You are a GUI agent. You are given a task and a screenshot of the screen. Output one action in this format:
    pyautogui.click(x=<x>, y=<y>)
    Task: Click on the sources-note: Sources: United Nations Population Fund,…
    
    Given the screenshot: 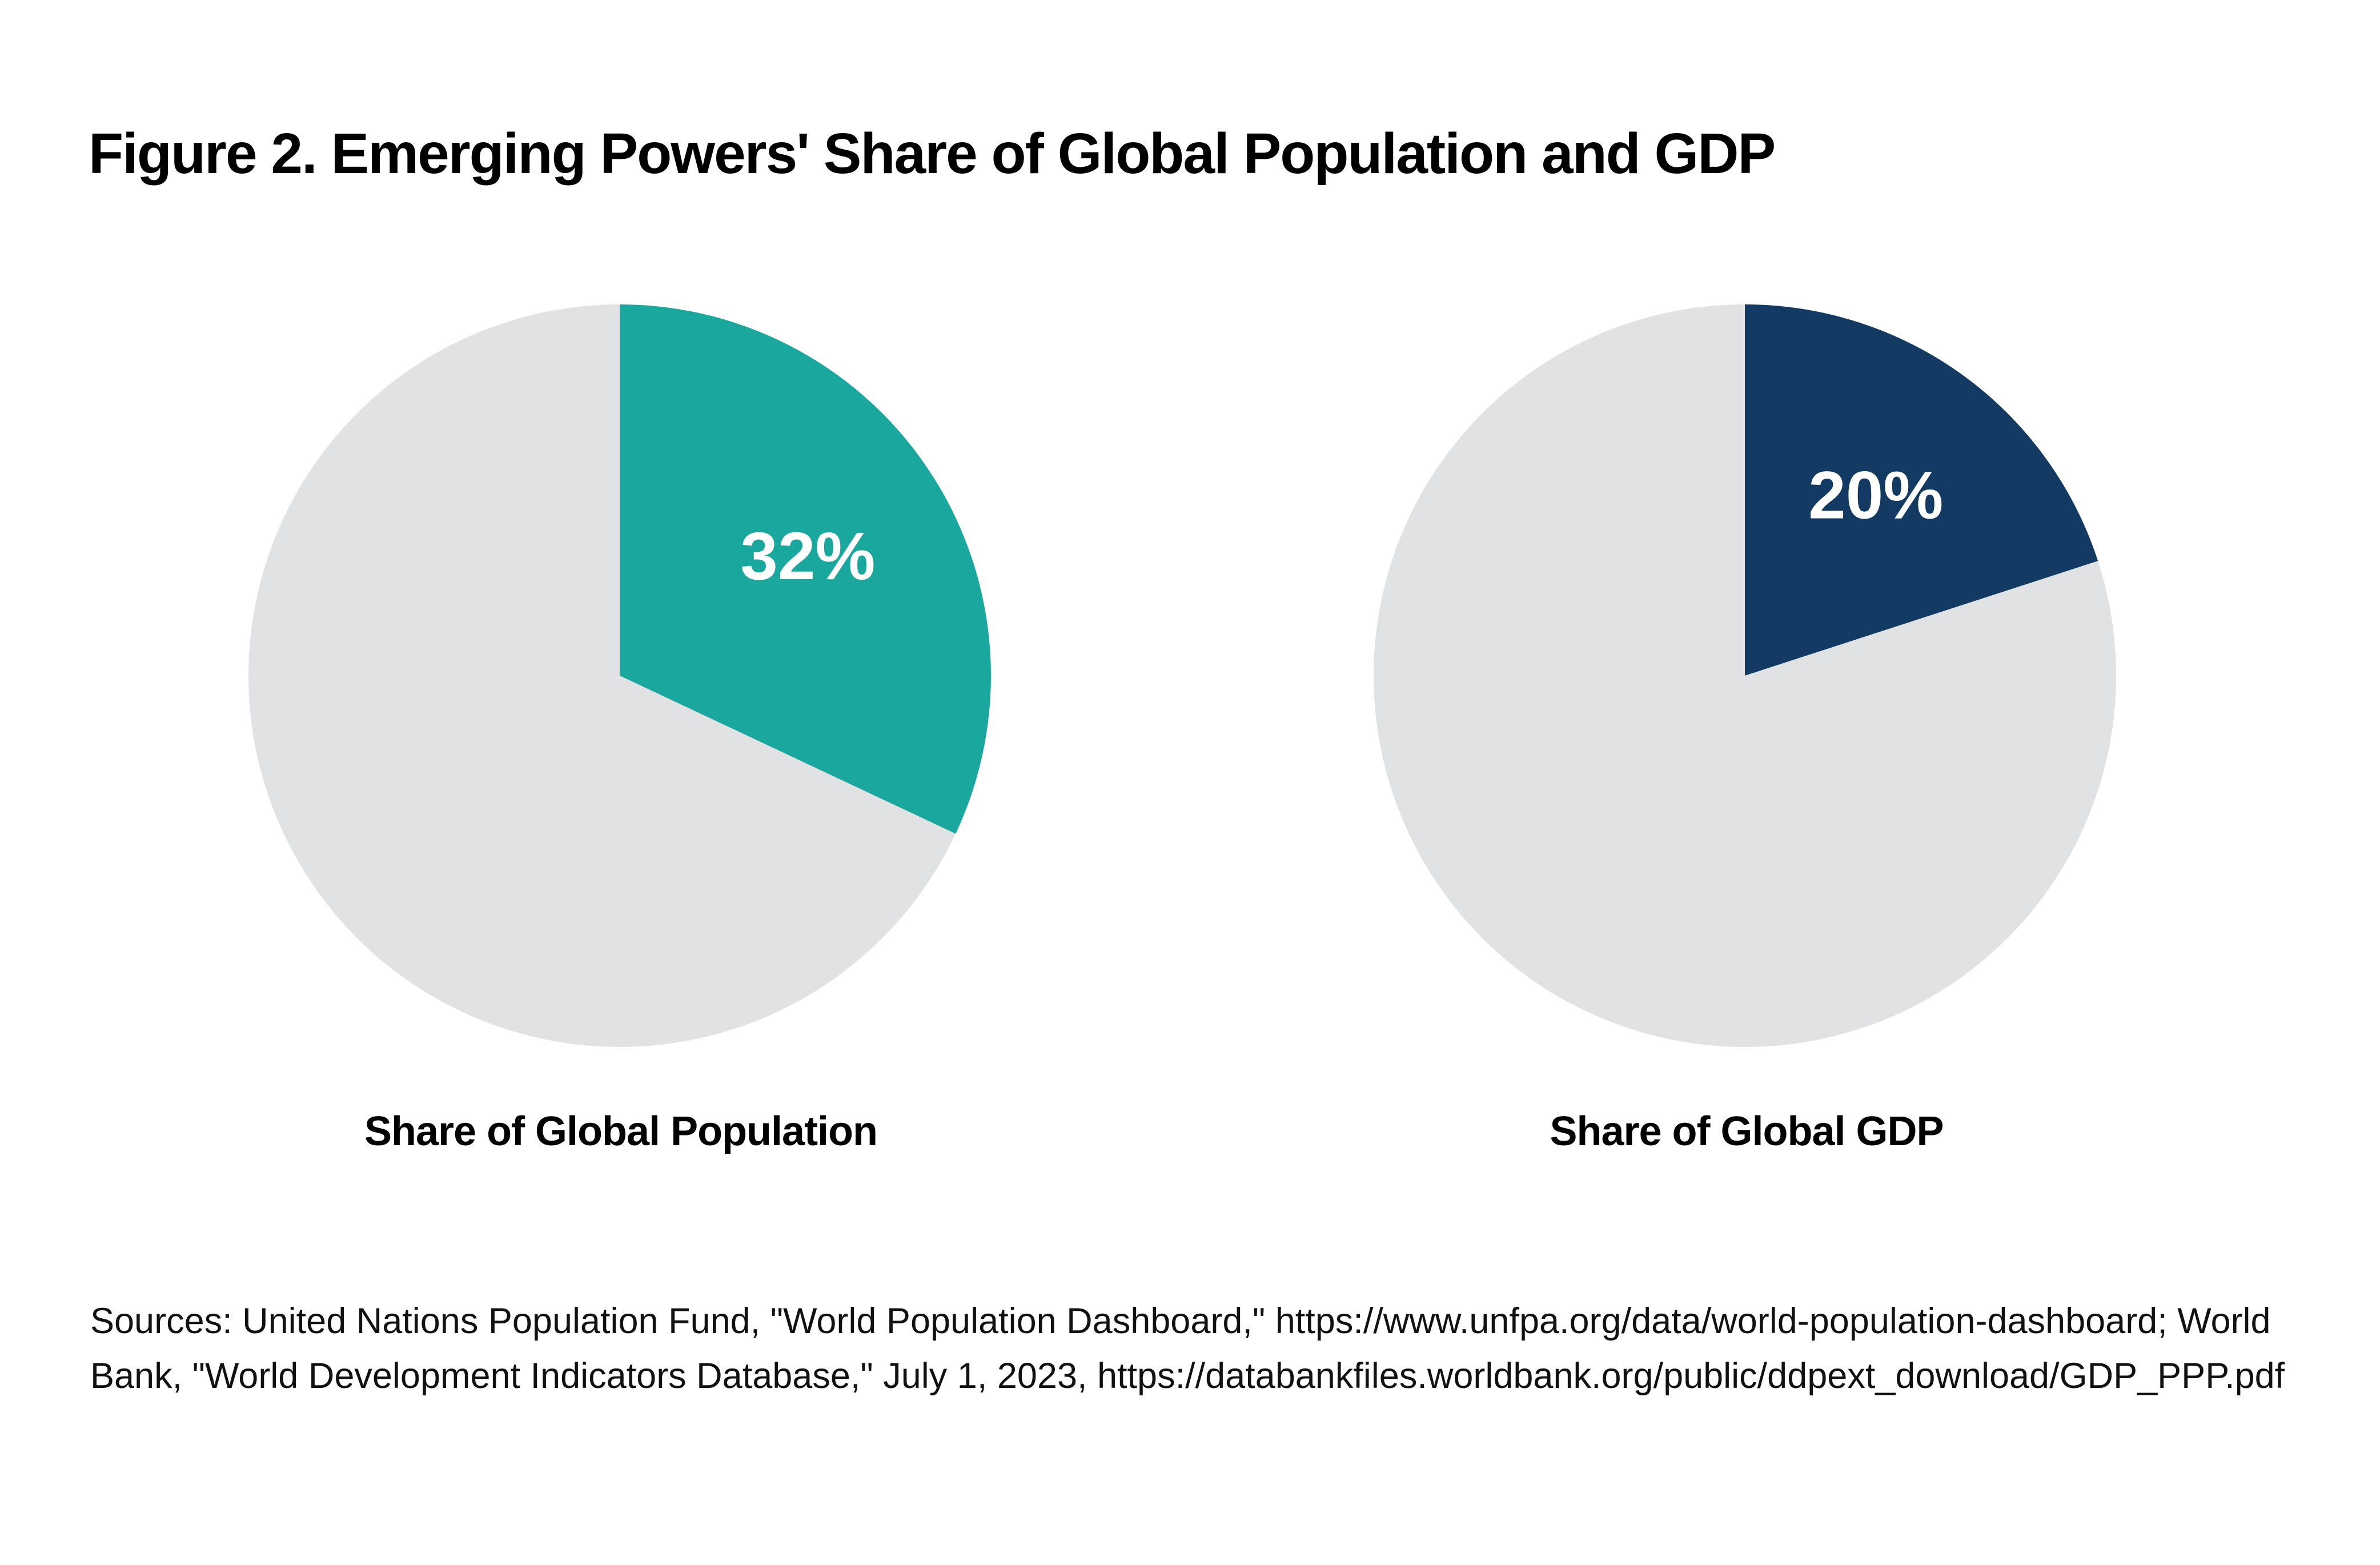 What is the action you would take?
    pyautogui.click(x=1187, y=1348)
    